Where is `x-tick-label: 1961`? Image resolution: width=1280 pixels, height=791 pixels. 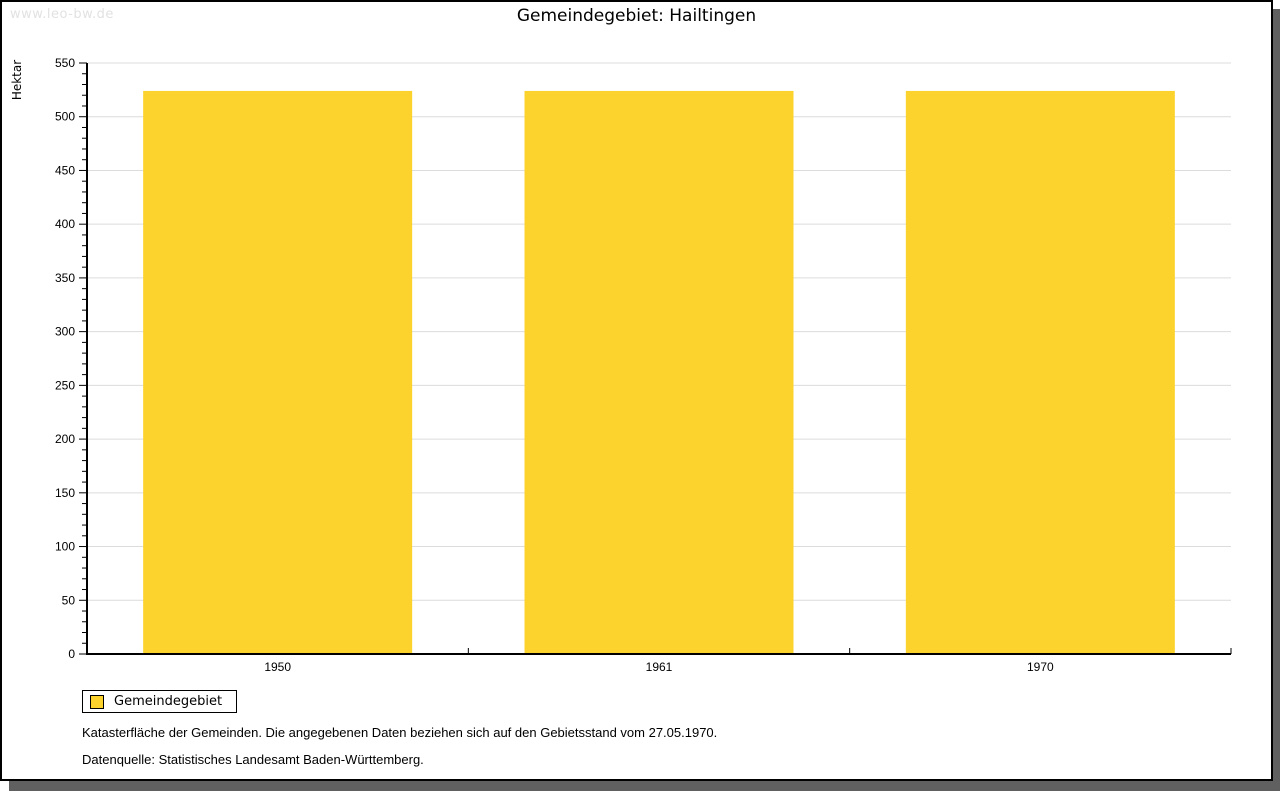
x-tick-label: 1961 is located at coordinates (659, 667).